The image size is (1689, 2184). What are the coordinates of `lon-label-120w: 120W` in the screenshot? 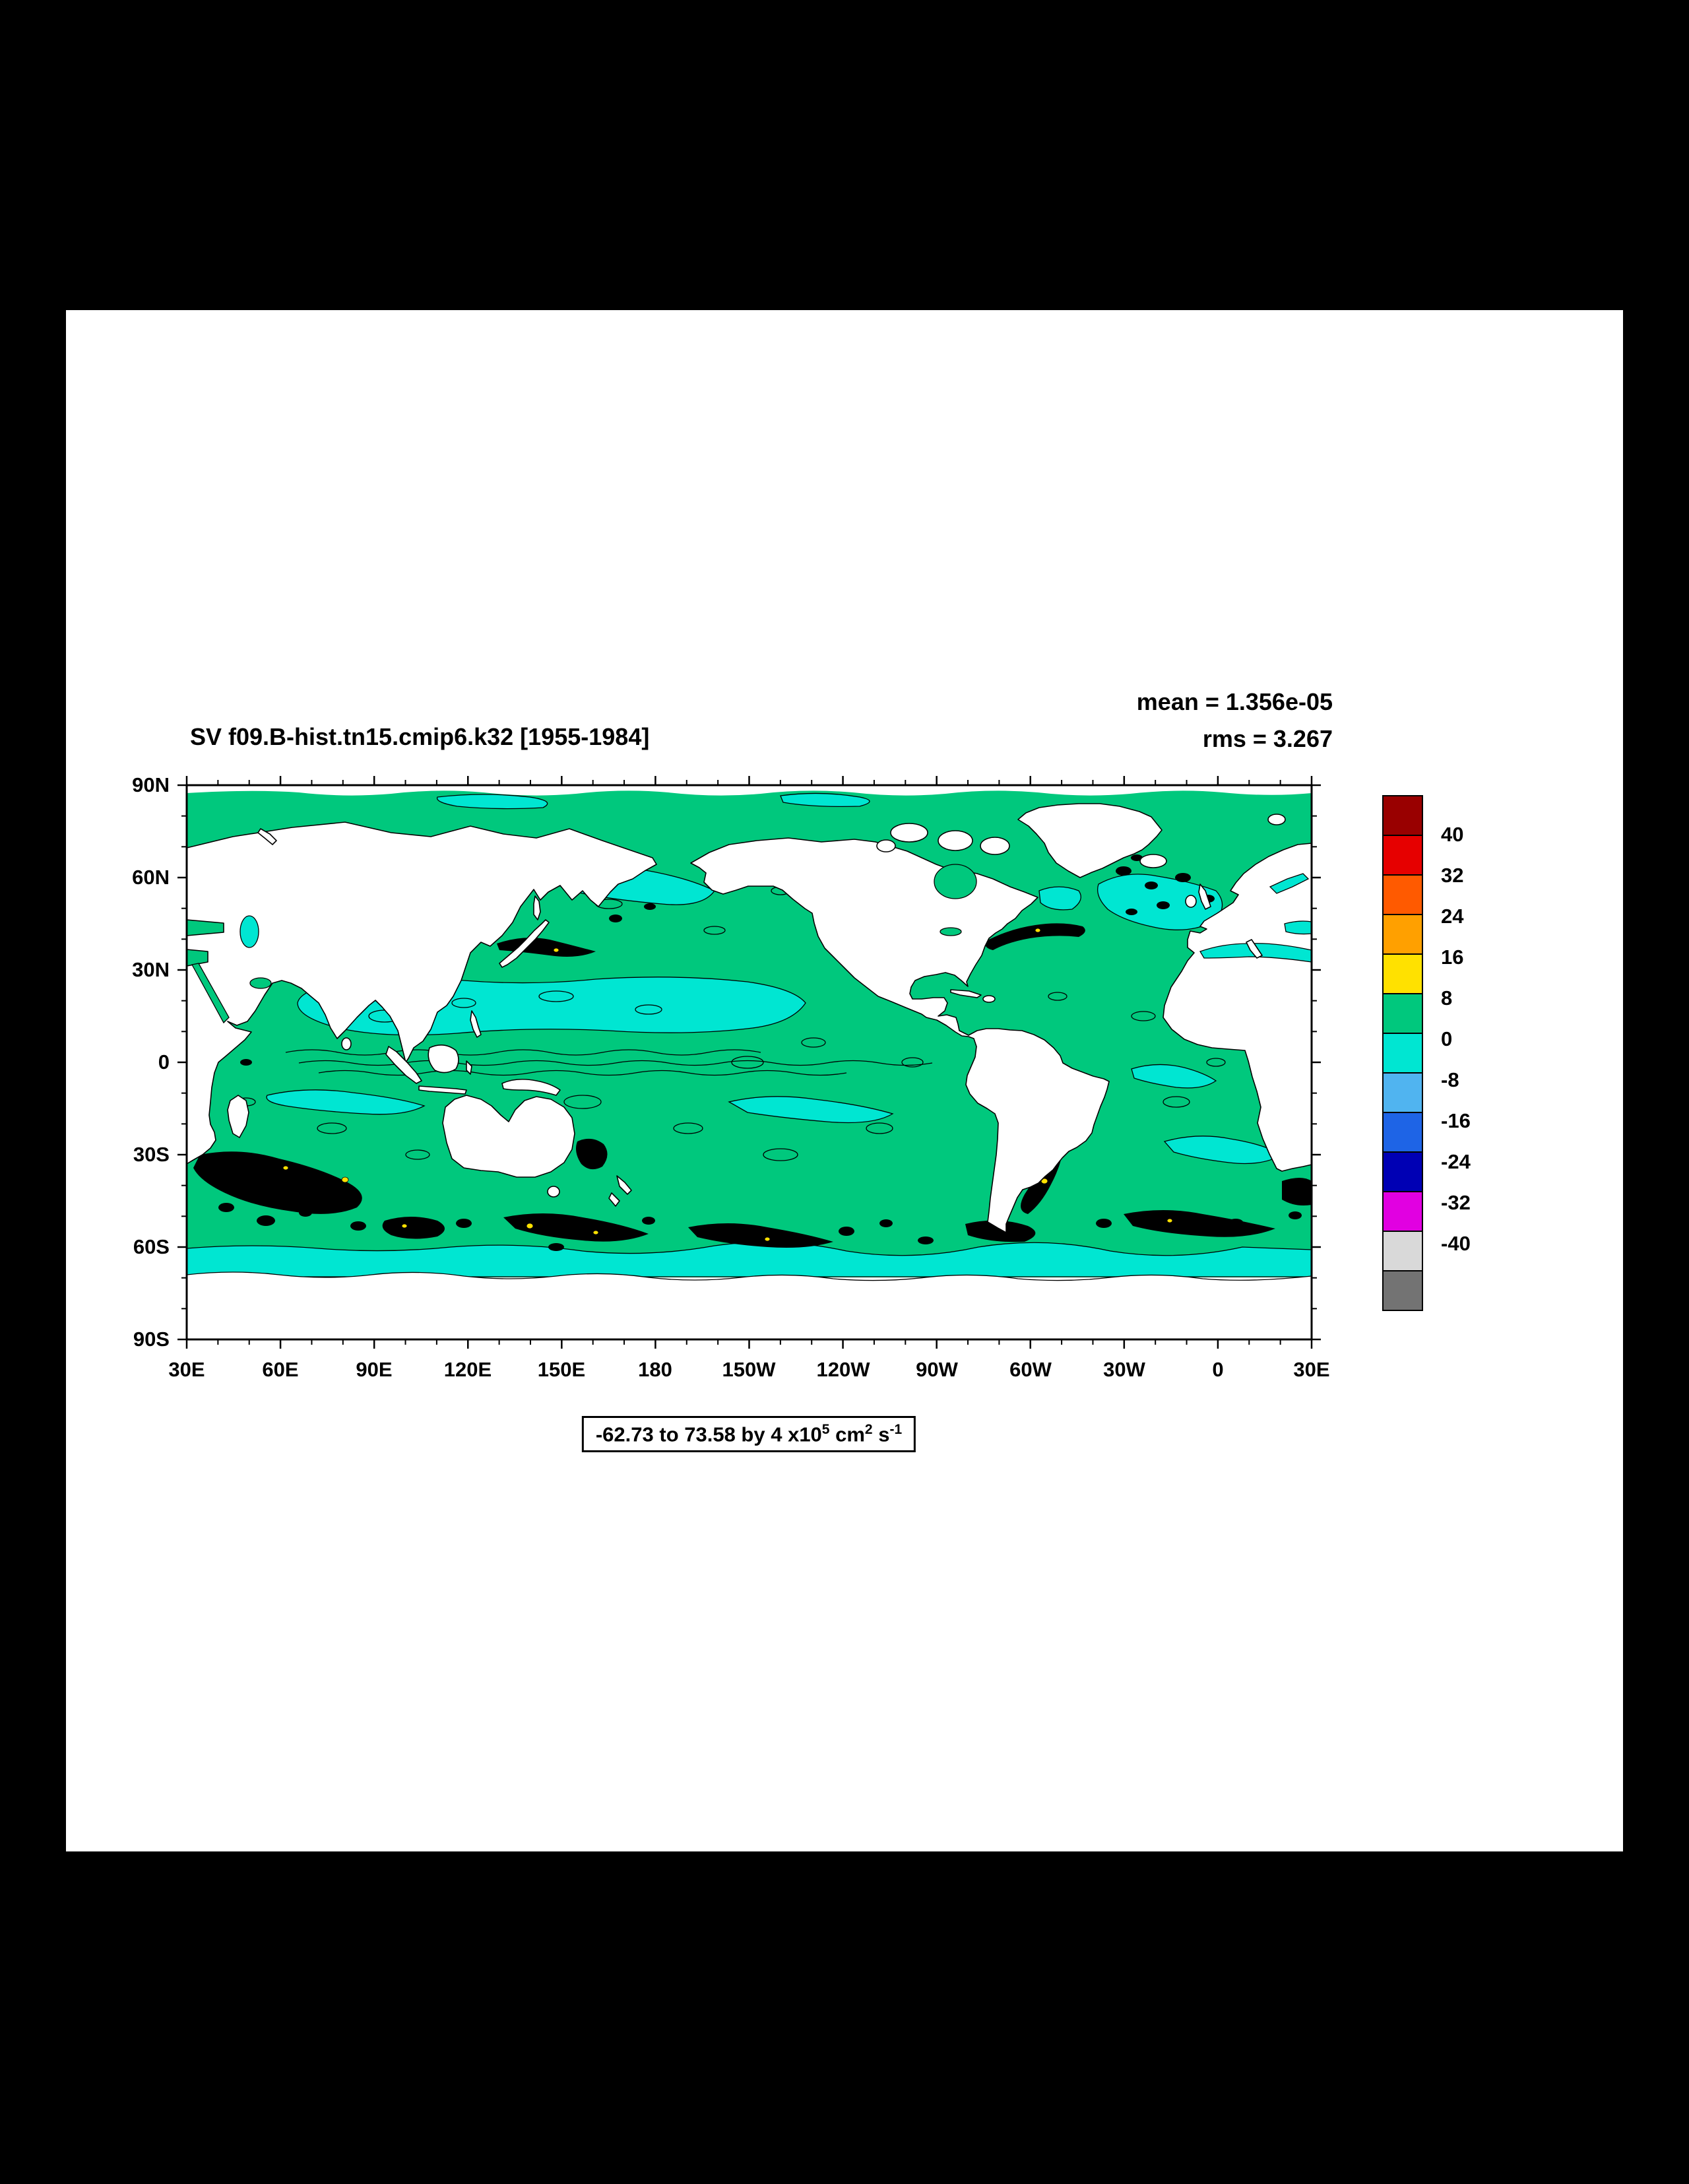 It's located at (843, 1369).